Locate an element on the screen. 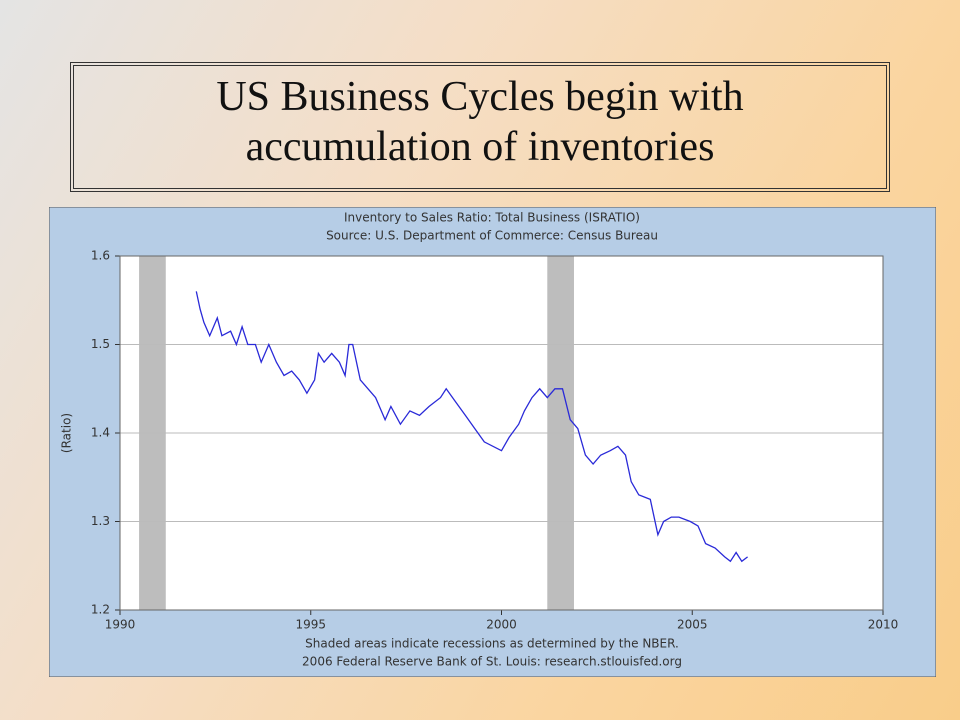  x-tick-label: 2000 is located at coordinates (501, 625).